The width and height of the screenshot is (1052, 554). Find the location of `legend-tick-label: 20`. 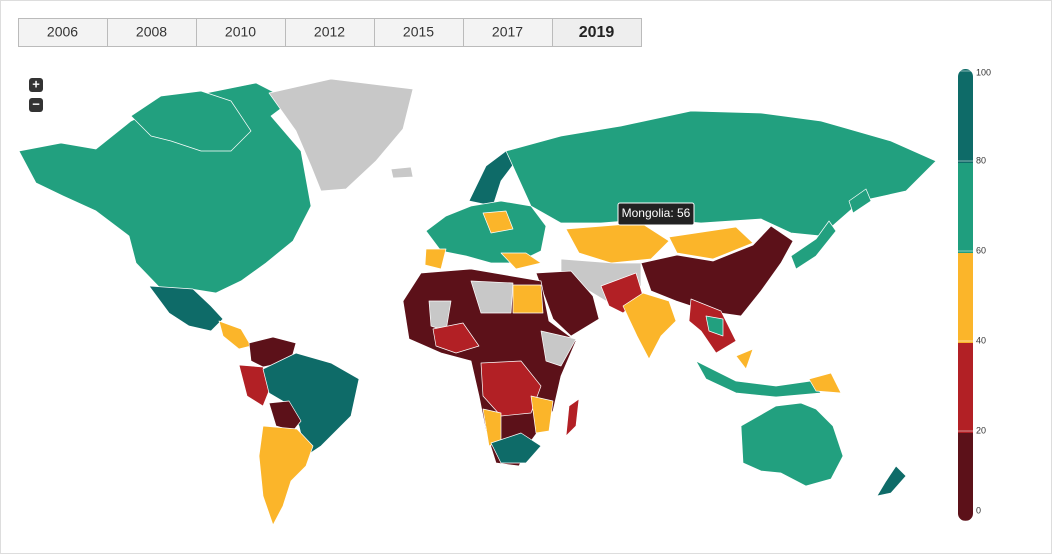

legend-tick-label: 20 is located at coordinates (981, 430).